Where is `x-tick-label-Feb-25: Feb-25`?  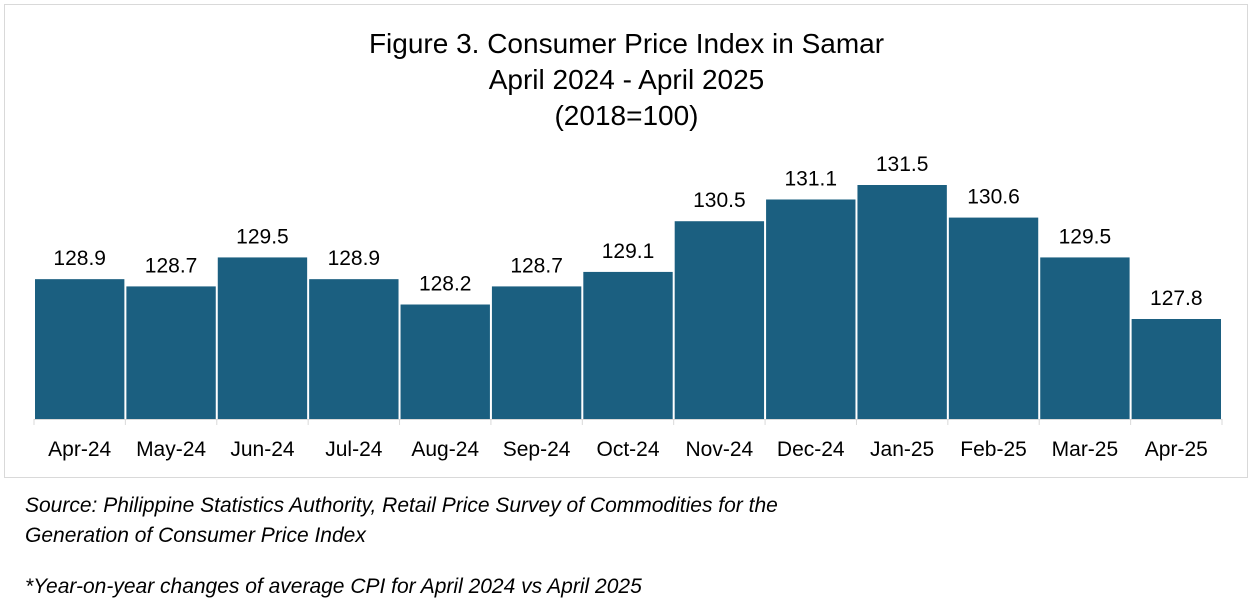 x-tick-label-Feb-25: Feb-25 is located at coordinates (993, 449).